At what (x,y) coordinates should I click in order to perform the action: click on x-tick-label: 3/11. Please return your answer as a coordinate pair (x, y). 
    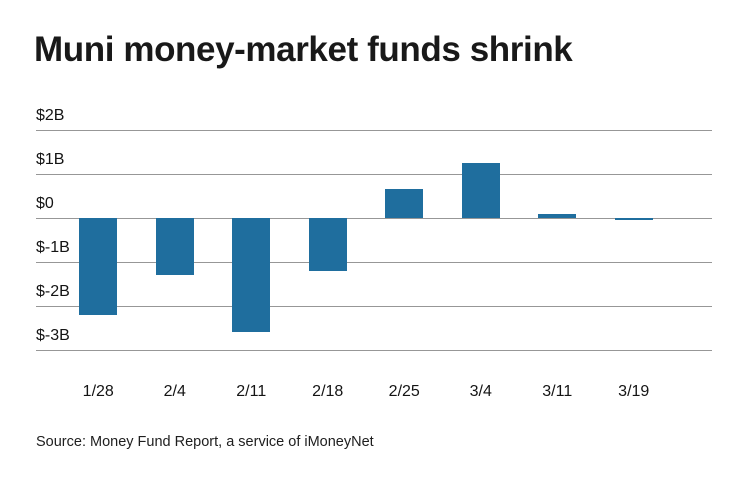
    Looking at the image, I should click on (557, 391).